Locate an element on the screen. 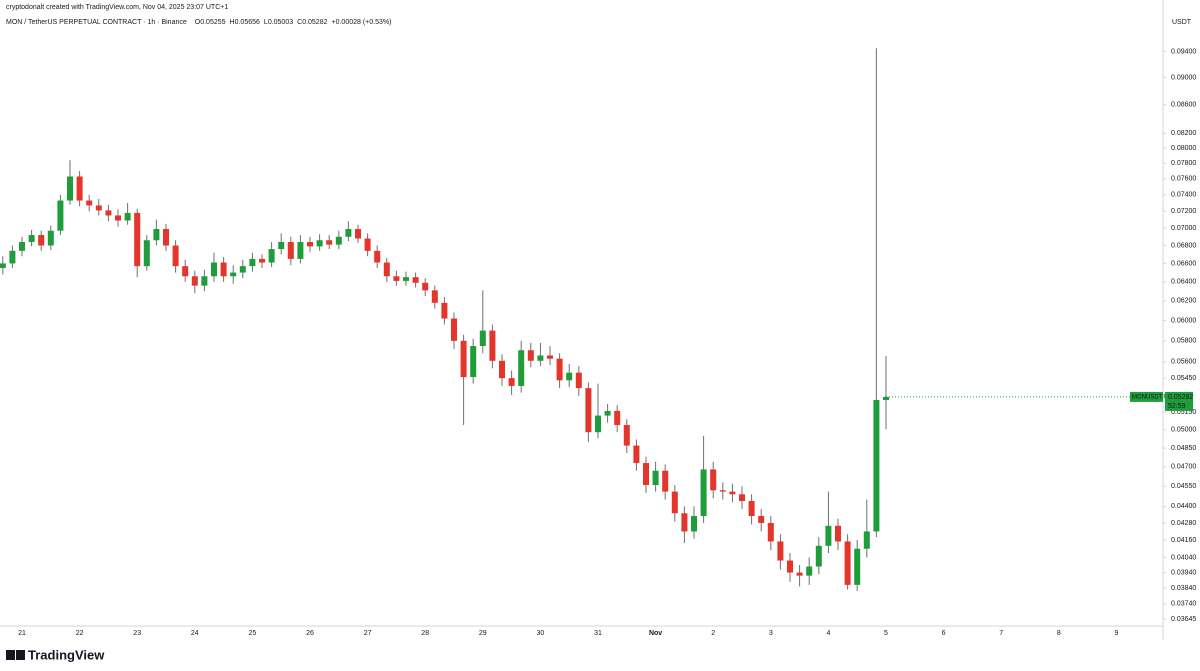  y-tick-label: 0.03645 is located at coordinates (1183, 619).